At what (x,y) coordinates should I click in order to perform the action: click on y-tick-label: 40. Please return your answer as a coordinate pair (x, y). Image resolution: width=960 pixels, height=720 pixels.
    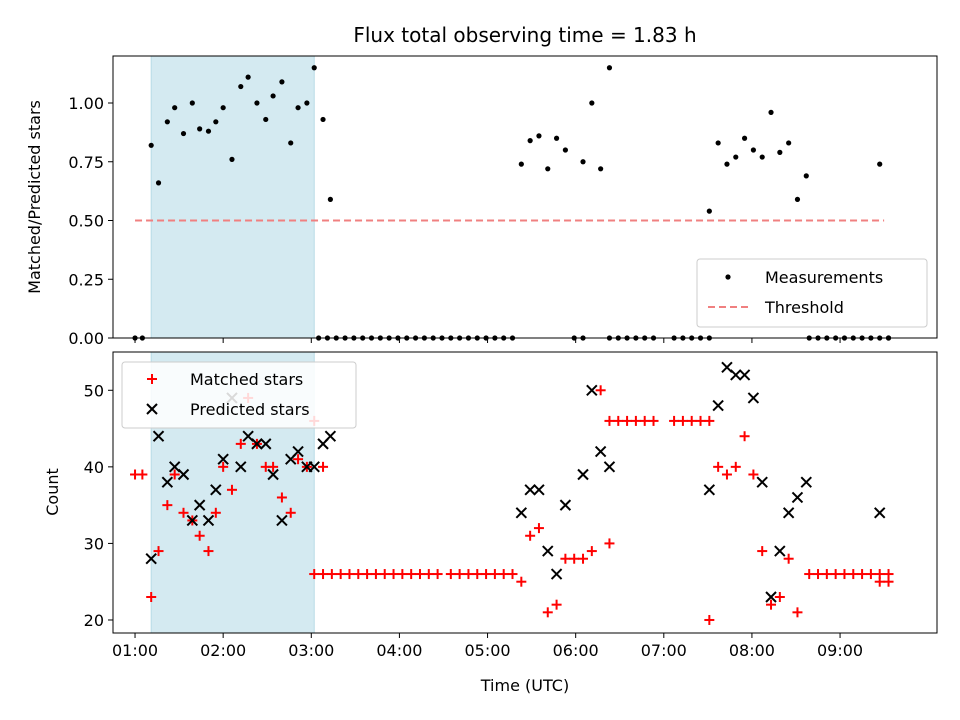
    Looking at the image, I should click on (94, 467).